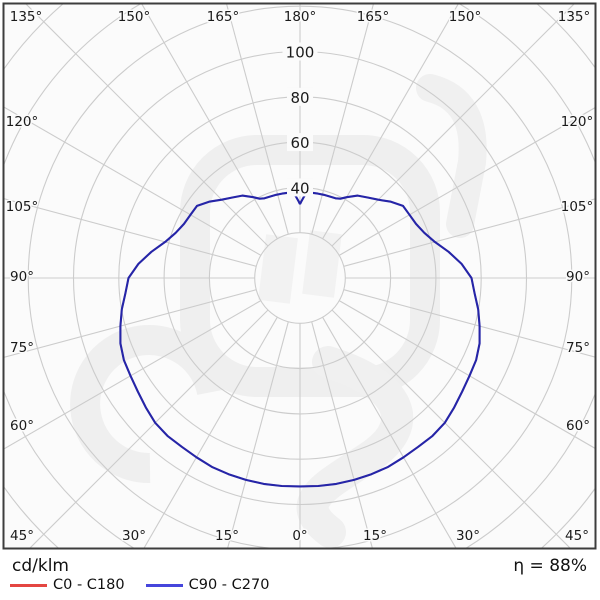 Image resolution: width=600 pixels, height=600 pixels. I want to click on angle-label-8: 105°, so click(22, 207).